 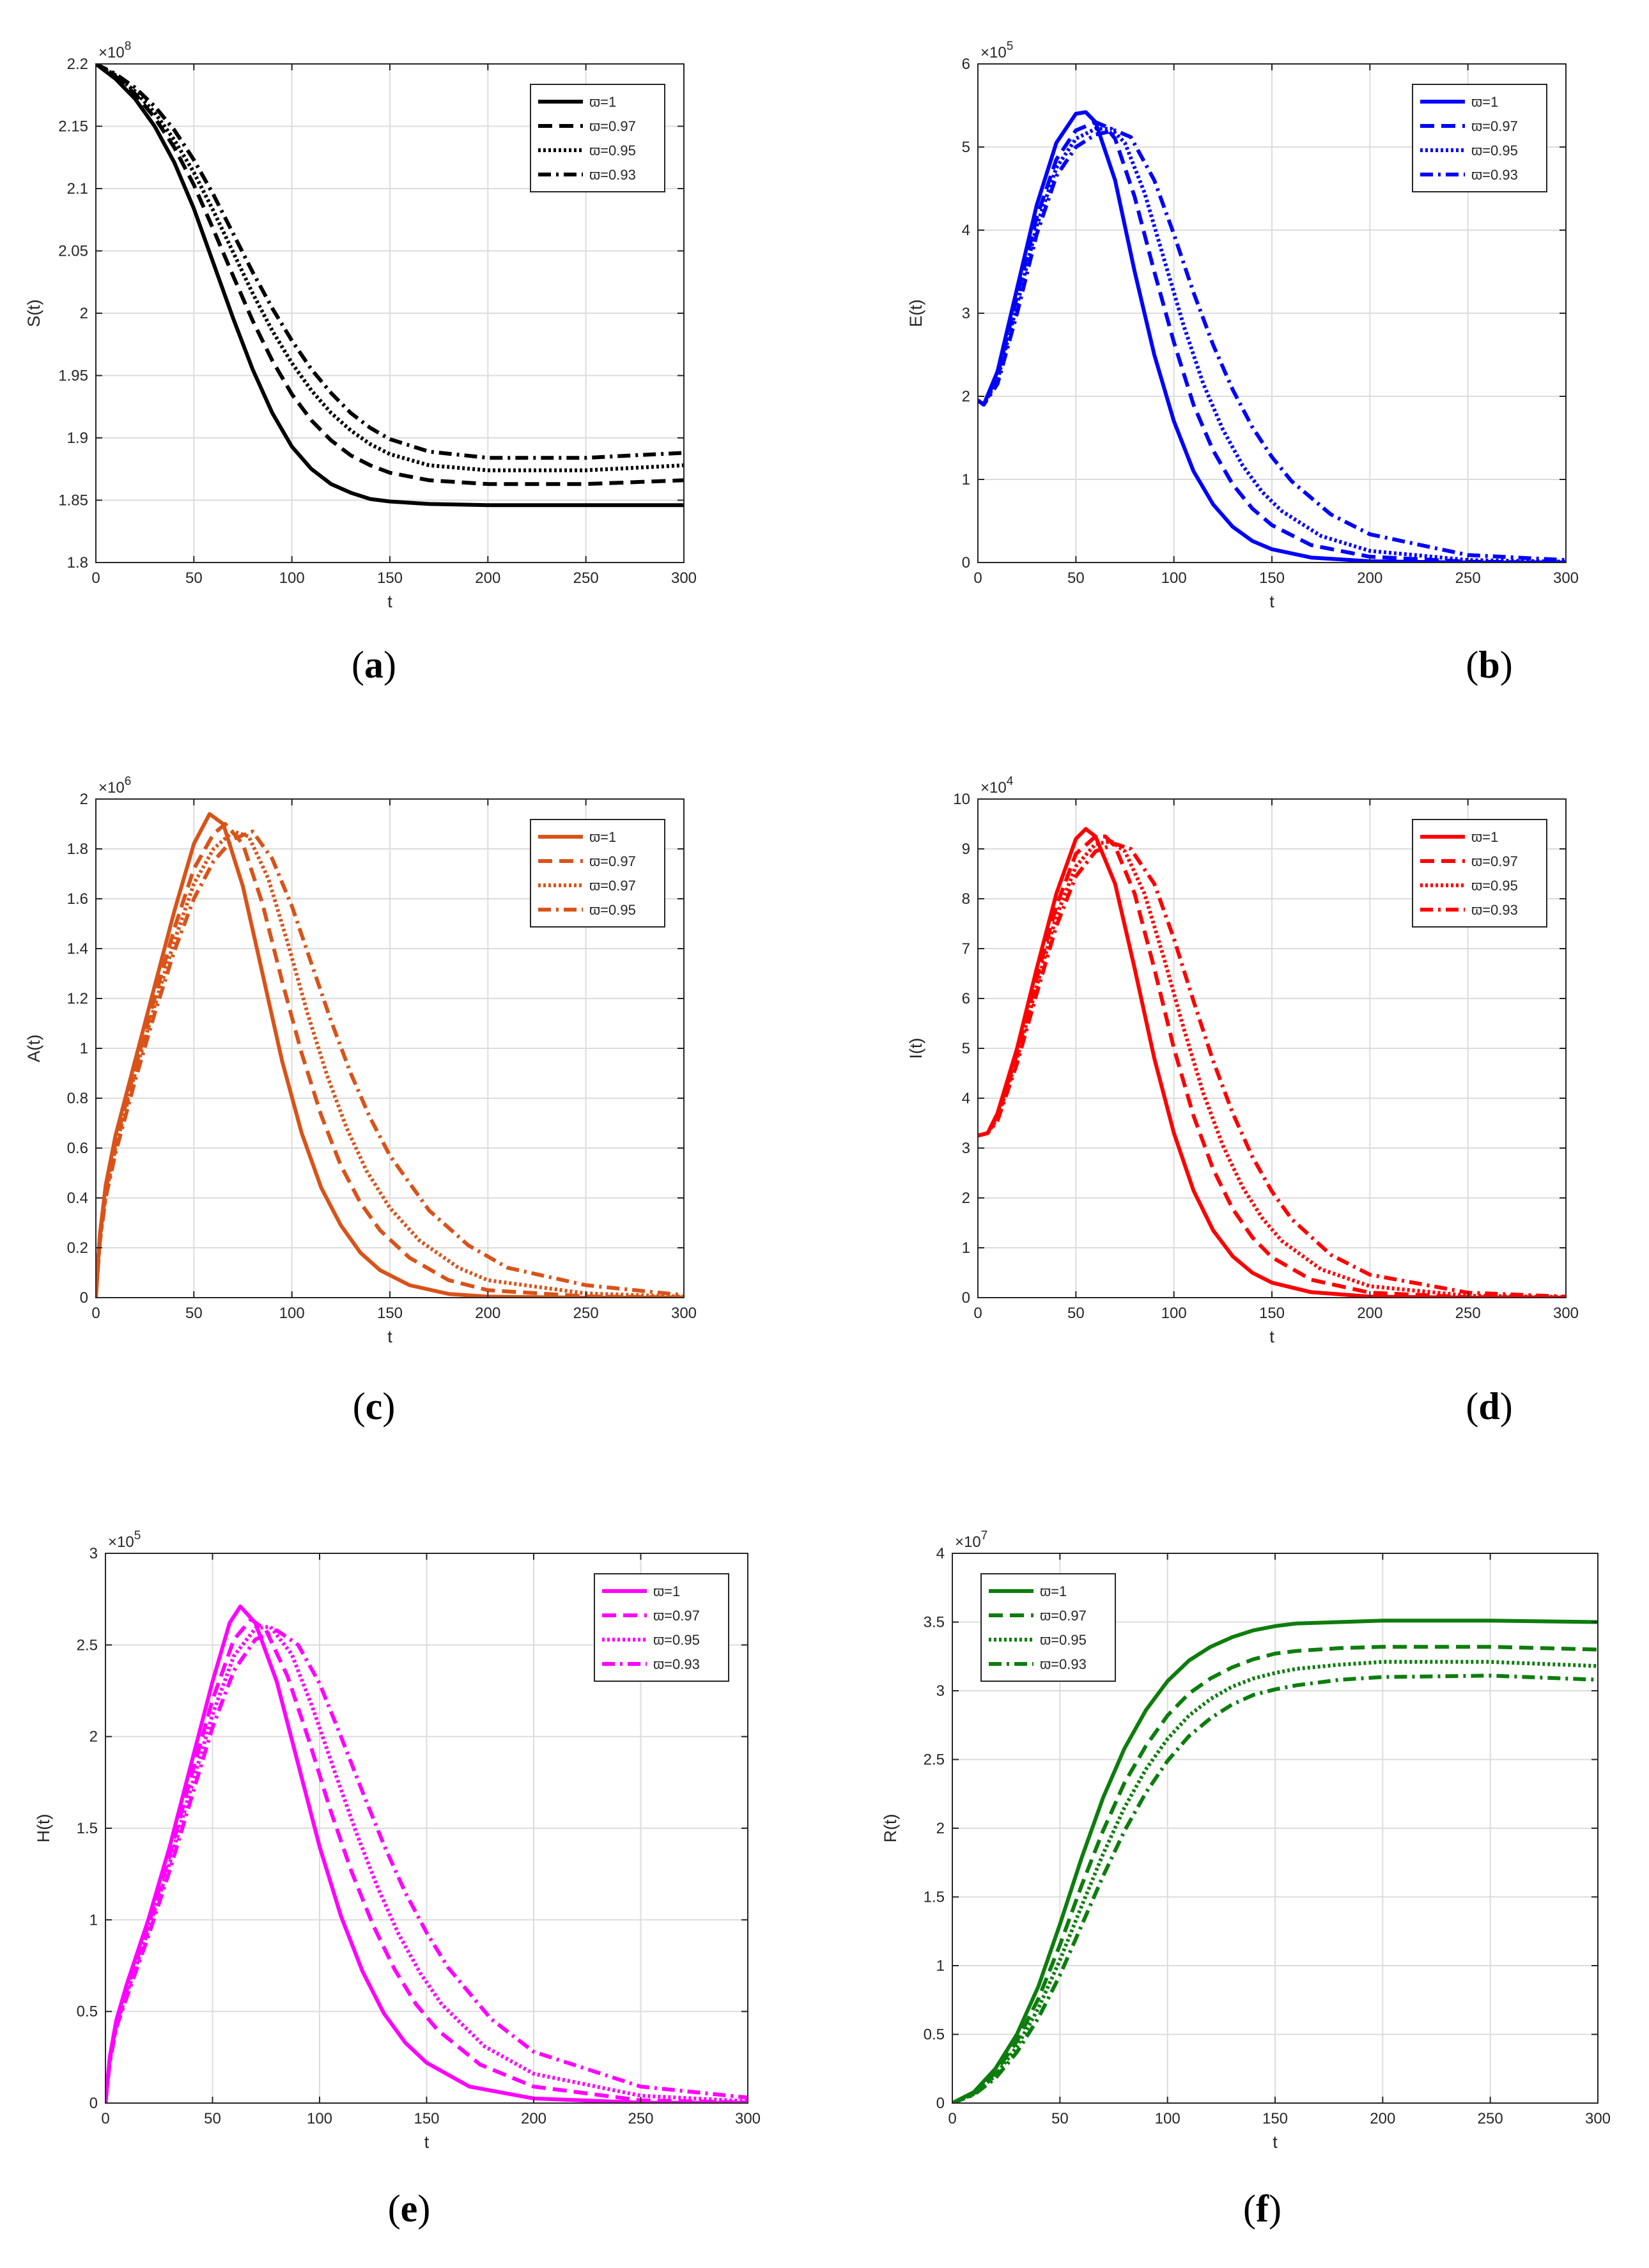 What do you see at coordinates (77, 189) in the screenshot?
I see `y-tick-label: 2.1` at bounding box center [77, 189].